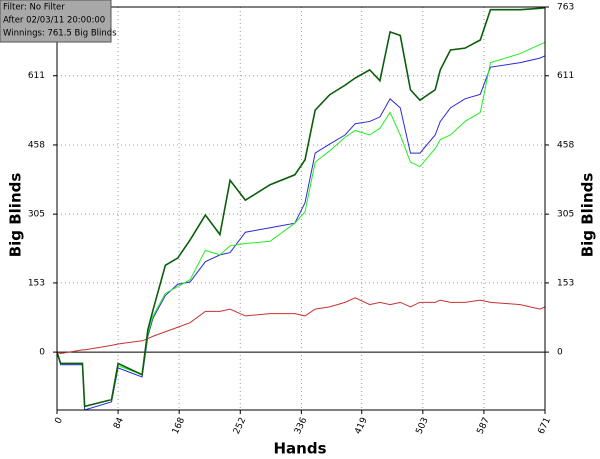  What do you see at coordinates (36, 283) in the screenshot?
I see `y-tick-label: 153` at bounding box center [36, 283].